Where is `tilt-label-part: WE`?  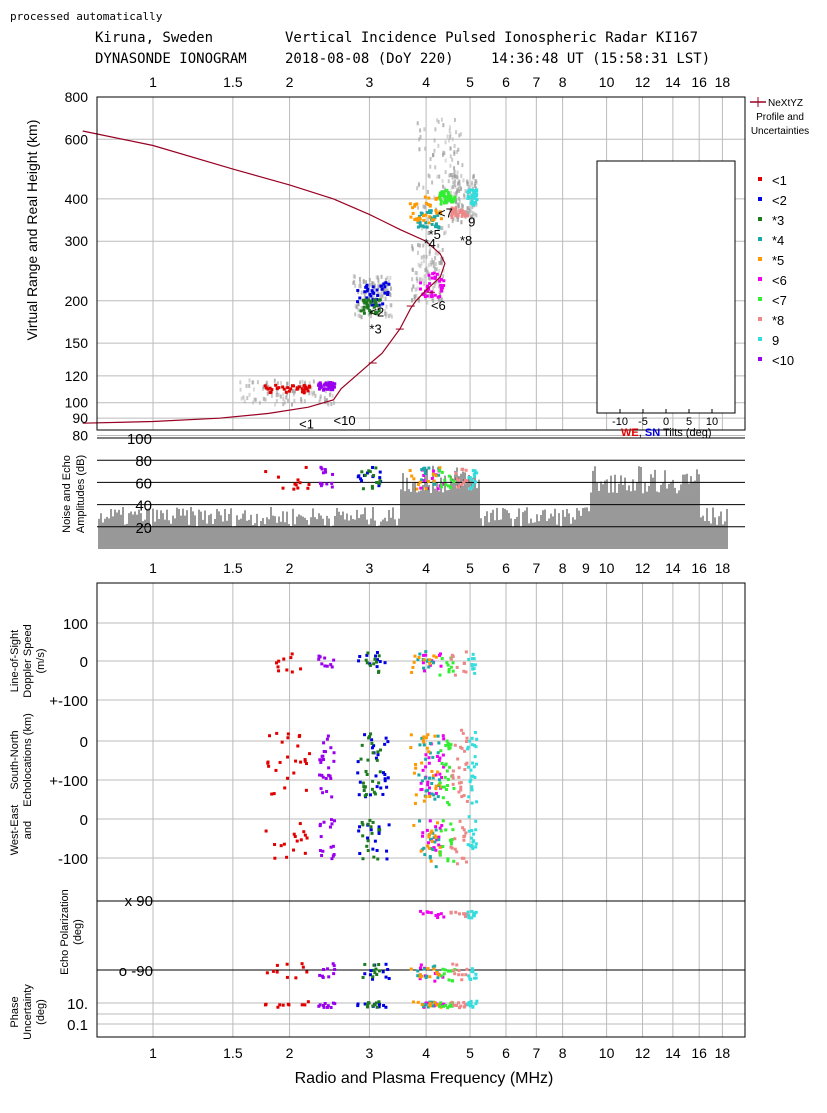
tilt-label-part: WE is located at coordinates (630, 433).